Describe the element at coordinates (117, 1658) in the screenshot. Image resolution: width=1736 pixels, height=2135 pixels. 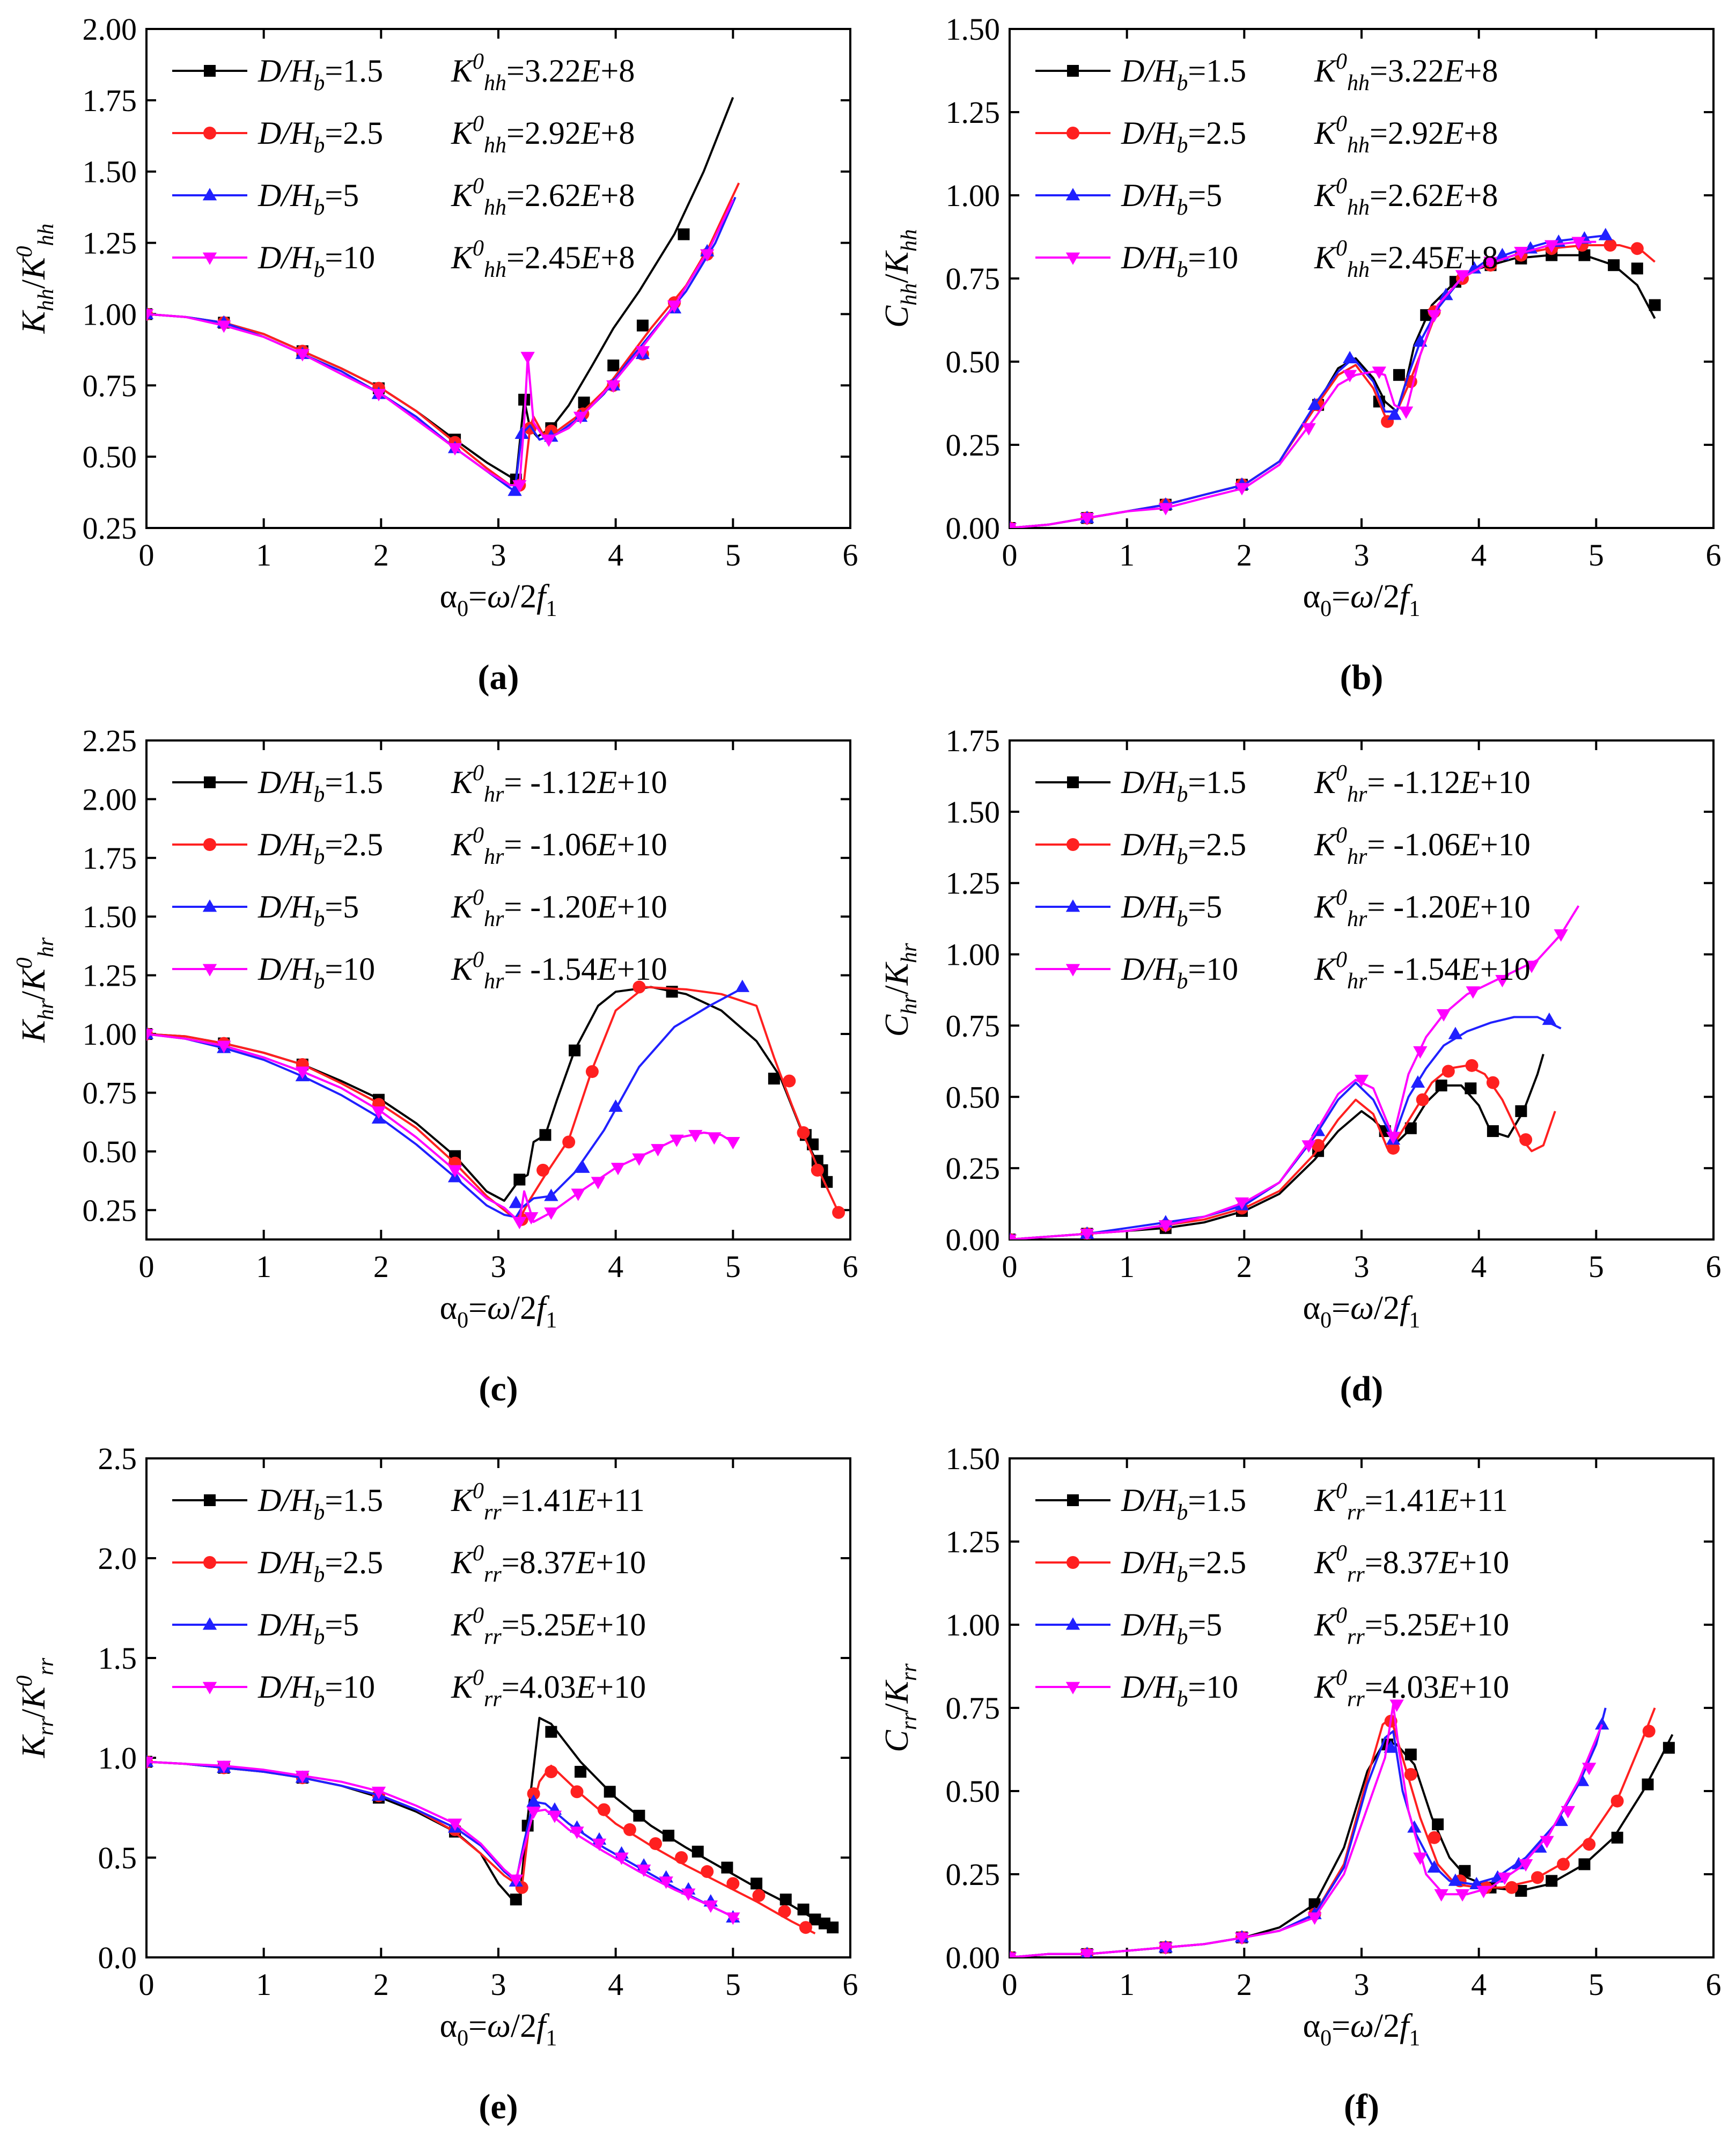
I see `y-tick-label: 1.5` at that location.